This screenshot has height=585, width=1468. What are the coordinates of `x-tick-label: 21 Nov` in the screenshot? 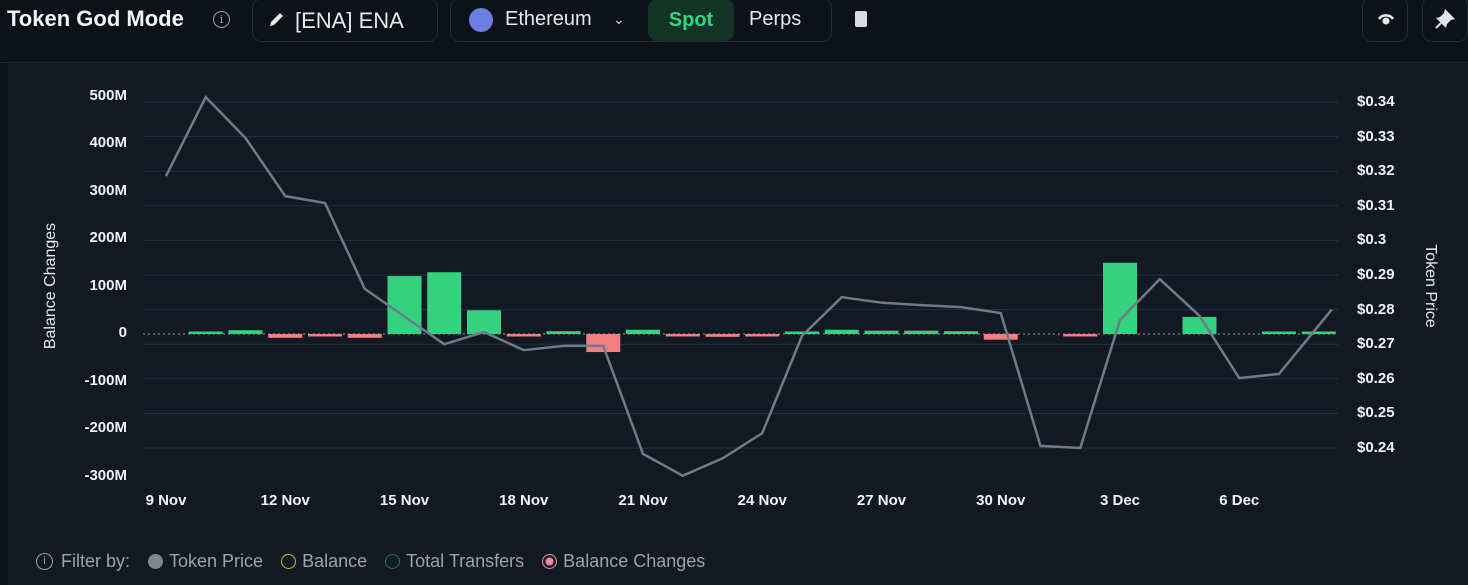 It's located at (643, 500).